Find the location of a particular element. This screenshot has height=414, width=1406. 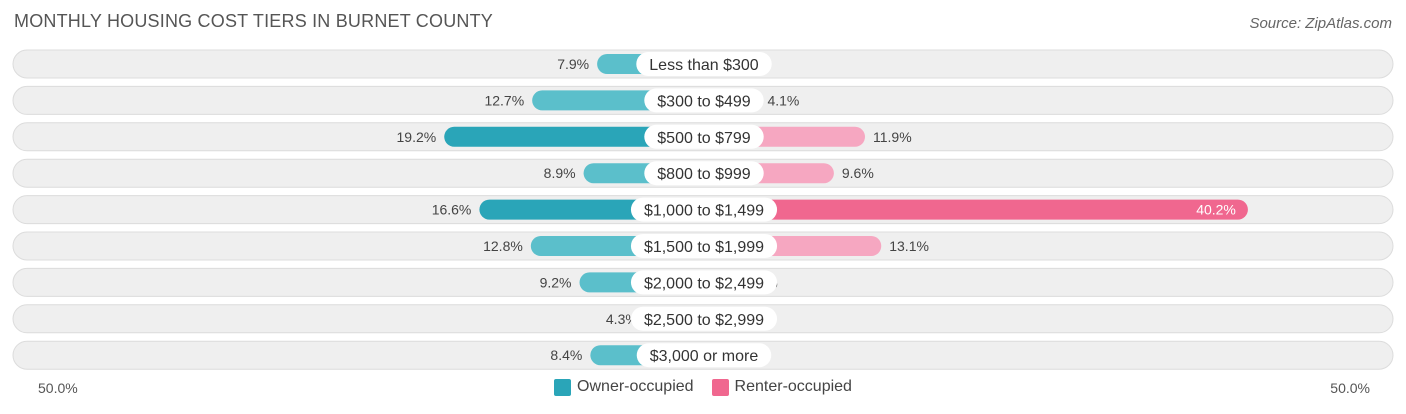

owner-value-label: 8.9% is located at coordinates (560, 173).